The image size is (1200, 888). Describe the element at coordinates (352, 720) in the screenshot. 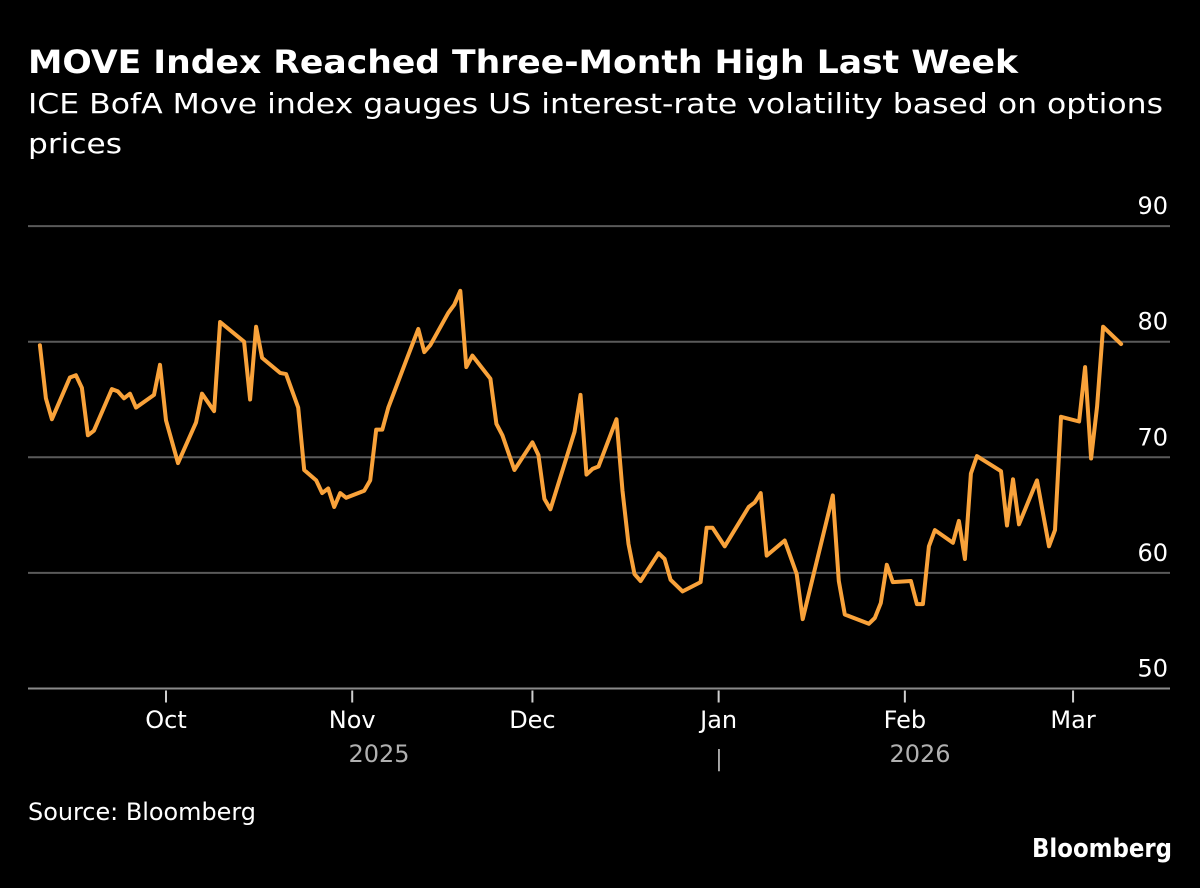

I see `x-tick-label: Nov` at that location.